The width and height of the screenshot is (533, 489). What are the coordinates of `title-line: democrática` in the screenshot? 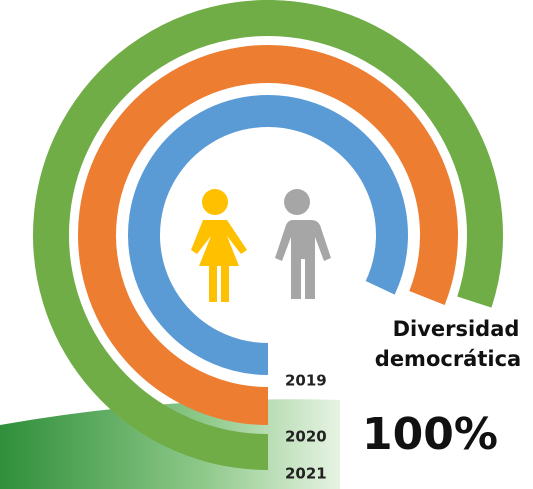 It's located at (448, 359).